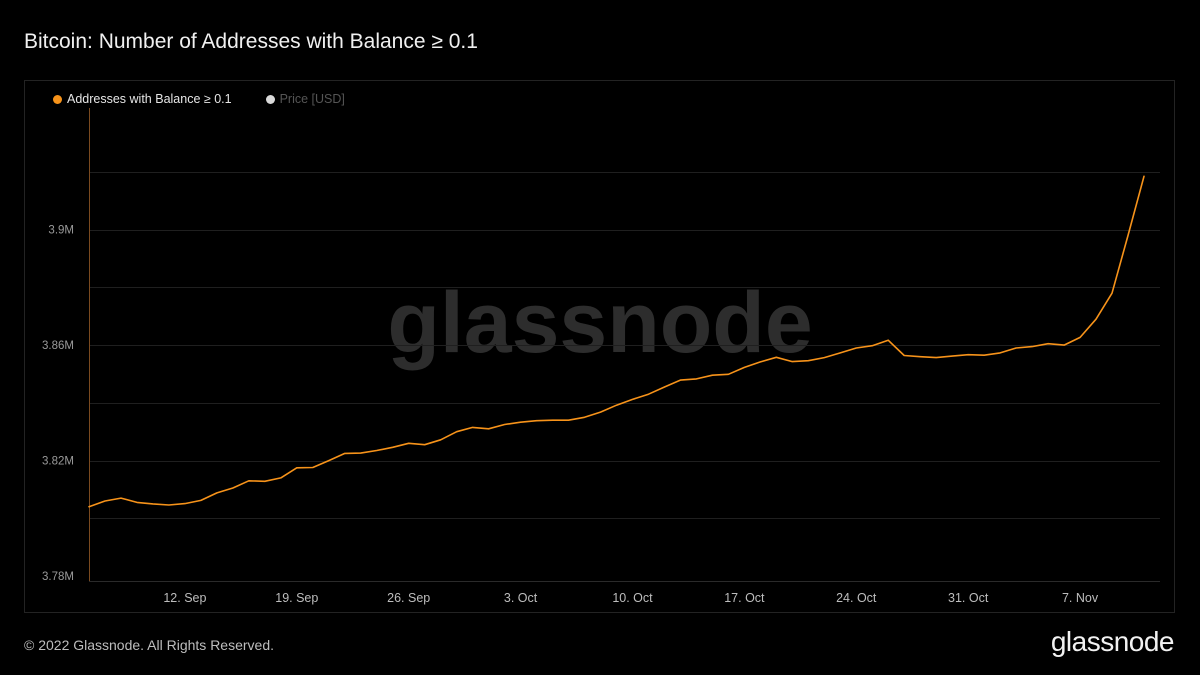 This screenshot has width=1200, height=675. What do you see at coordinates (270, 99) in the screenshot?
I see `legend-dot-price` at bounding box center [270, 99].